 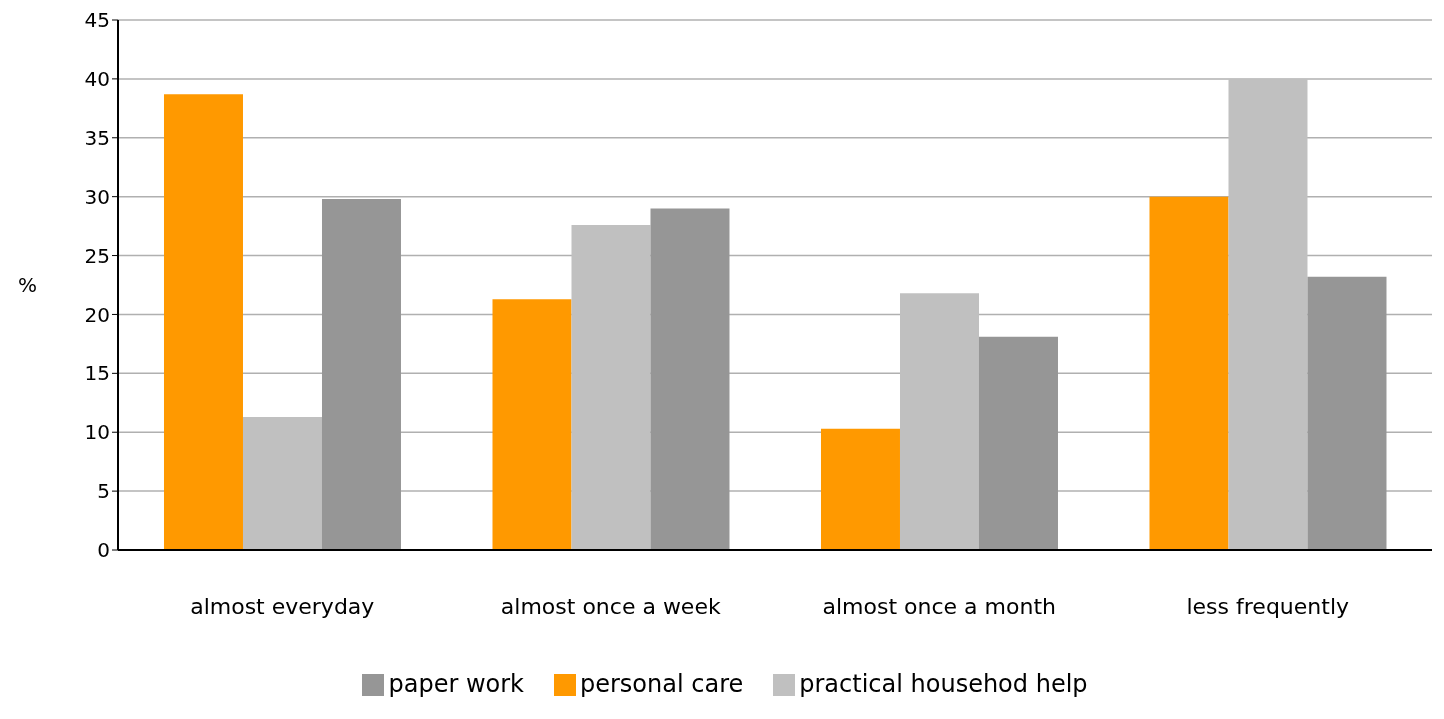 I want to click on y-tick-label: 45, so click(x=97, y=20).